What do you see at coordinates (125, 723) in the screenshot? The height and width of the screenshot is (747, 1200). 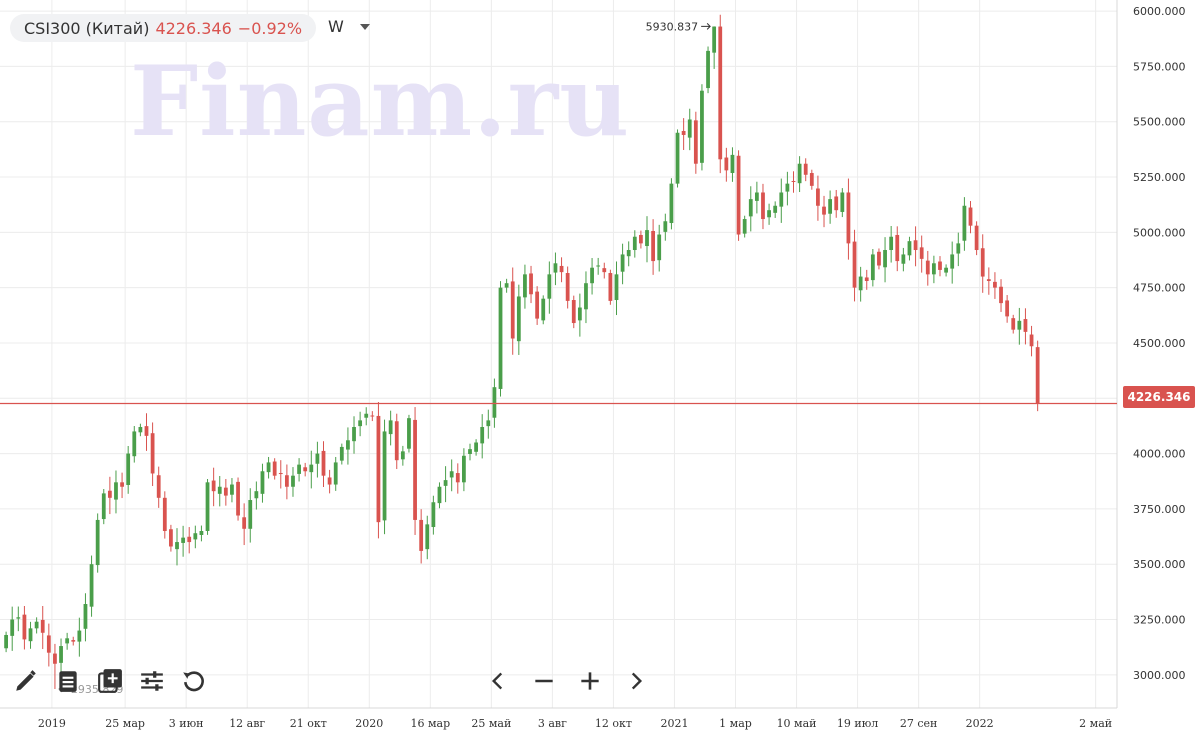 I see `x-tick-label: 25 мар` at bounding box center [125, 723].